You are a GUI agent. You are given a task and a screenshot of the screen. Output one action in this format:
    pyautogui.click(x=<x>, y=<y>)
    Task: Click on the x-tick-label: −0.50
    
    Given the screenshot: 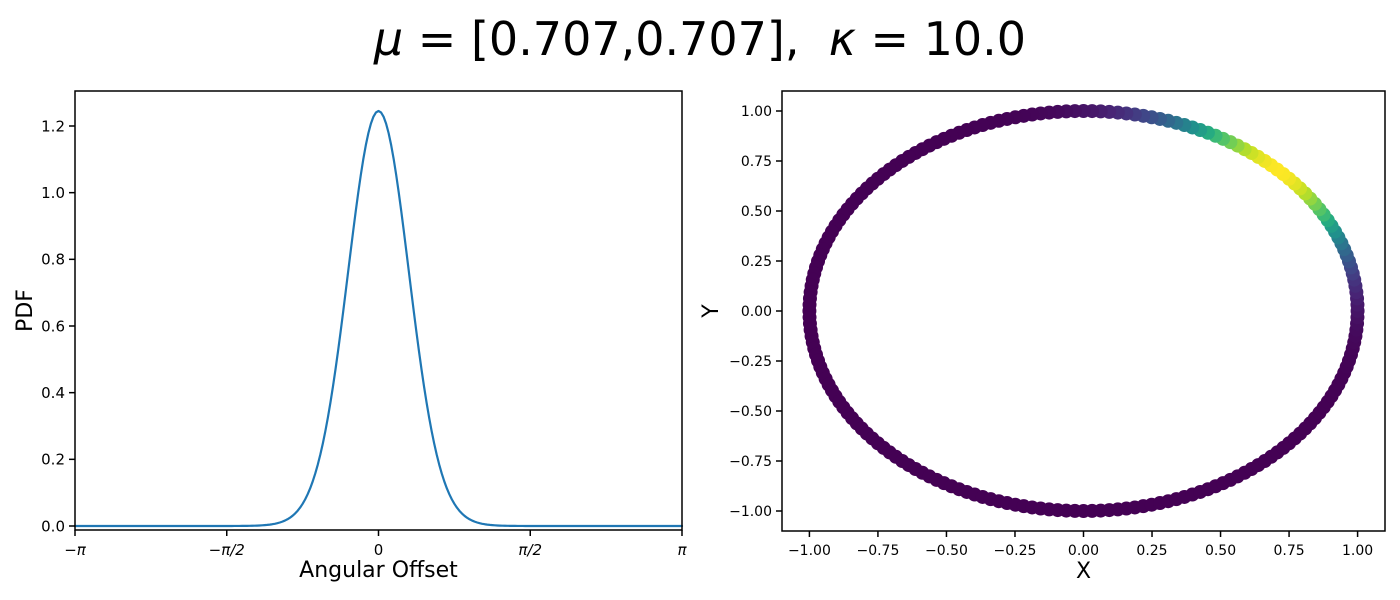 What is the action you would take?
    pyautogui.click(x=946, y=551)
    